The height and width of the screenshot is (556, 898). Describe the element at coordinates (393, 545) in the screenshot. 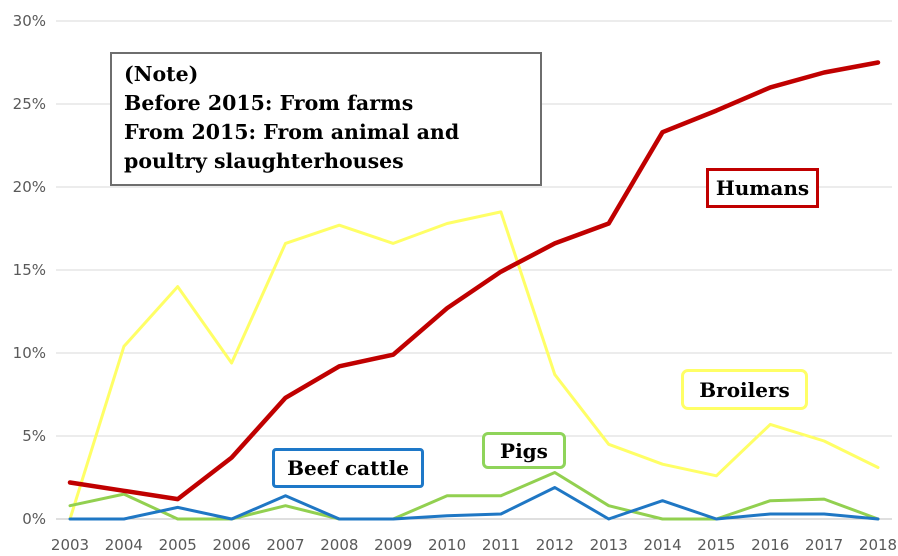

I see `x-tick-label: 2009` at that location.